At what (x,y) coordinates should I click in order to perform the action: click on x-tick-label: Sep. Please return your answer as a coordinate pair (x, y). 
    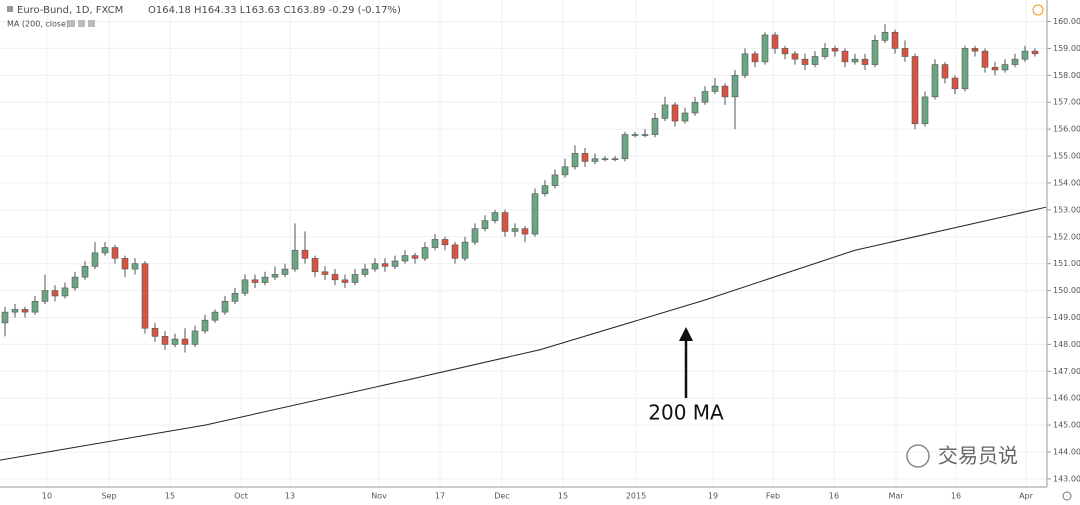
    Looking at the image, I should click on (108, 496).